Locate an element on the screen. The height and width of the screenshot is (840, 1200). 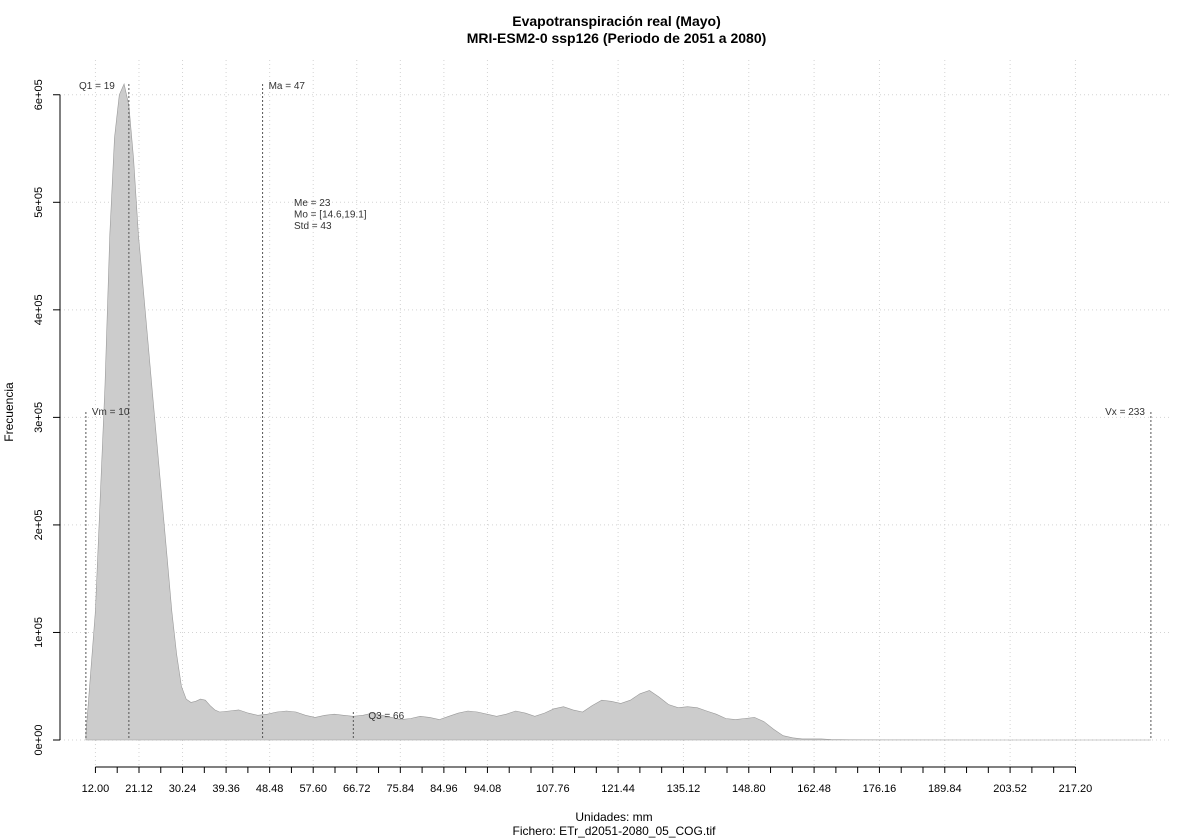
x-tick-label: 203.52 is located at coordinates (1010, 789).